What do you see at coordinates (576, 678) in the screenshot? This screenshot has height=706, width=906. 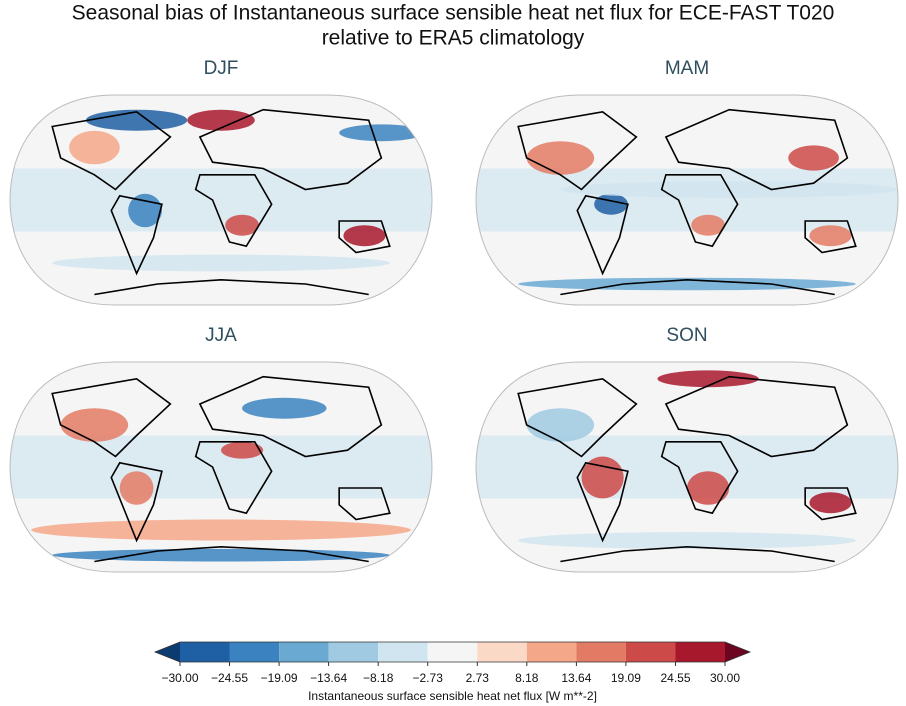 I see `colorbar-tick-label: 13.64` at bounding box center [576, 678].